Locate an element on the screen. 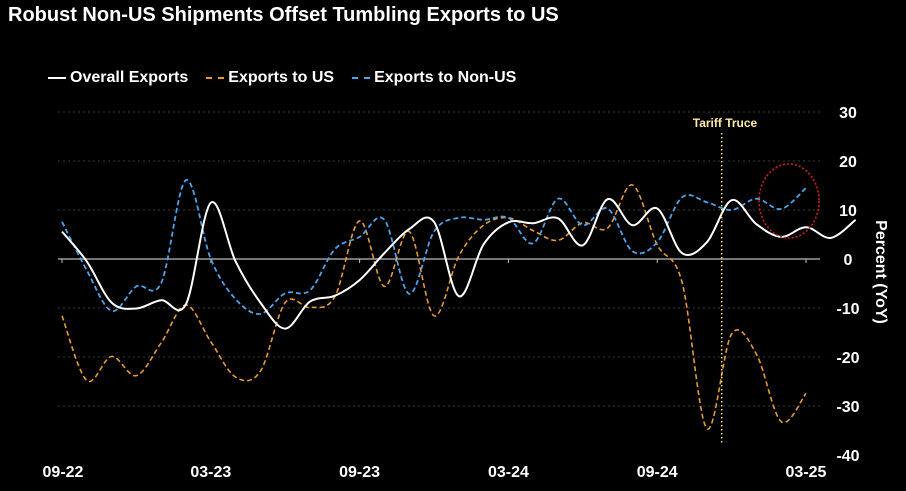 The height and width of the screenshot is (491, 906). legend-swatch-overall is located at coordinates (57, 78).